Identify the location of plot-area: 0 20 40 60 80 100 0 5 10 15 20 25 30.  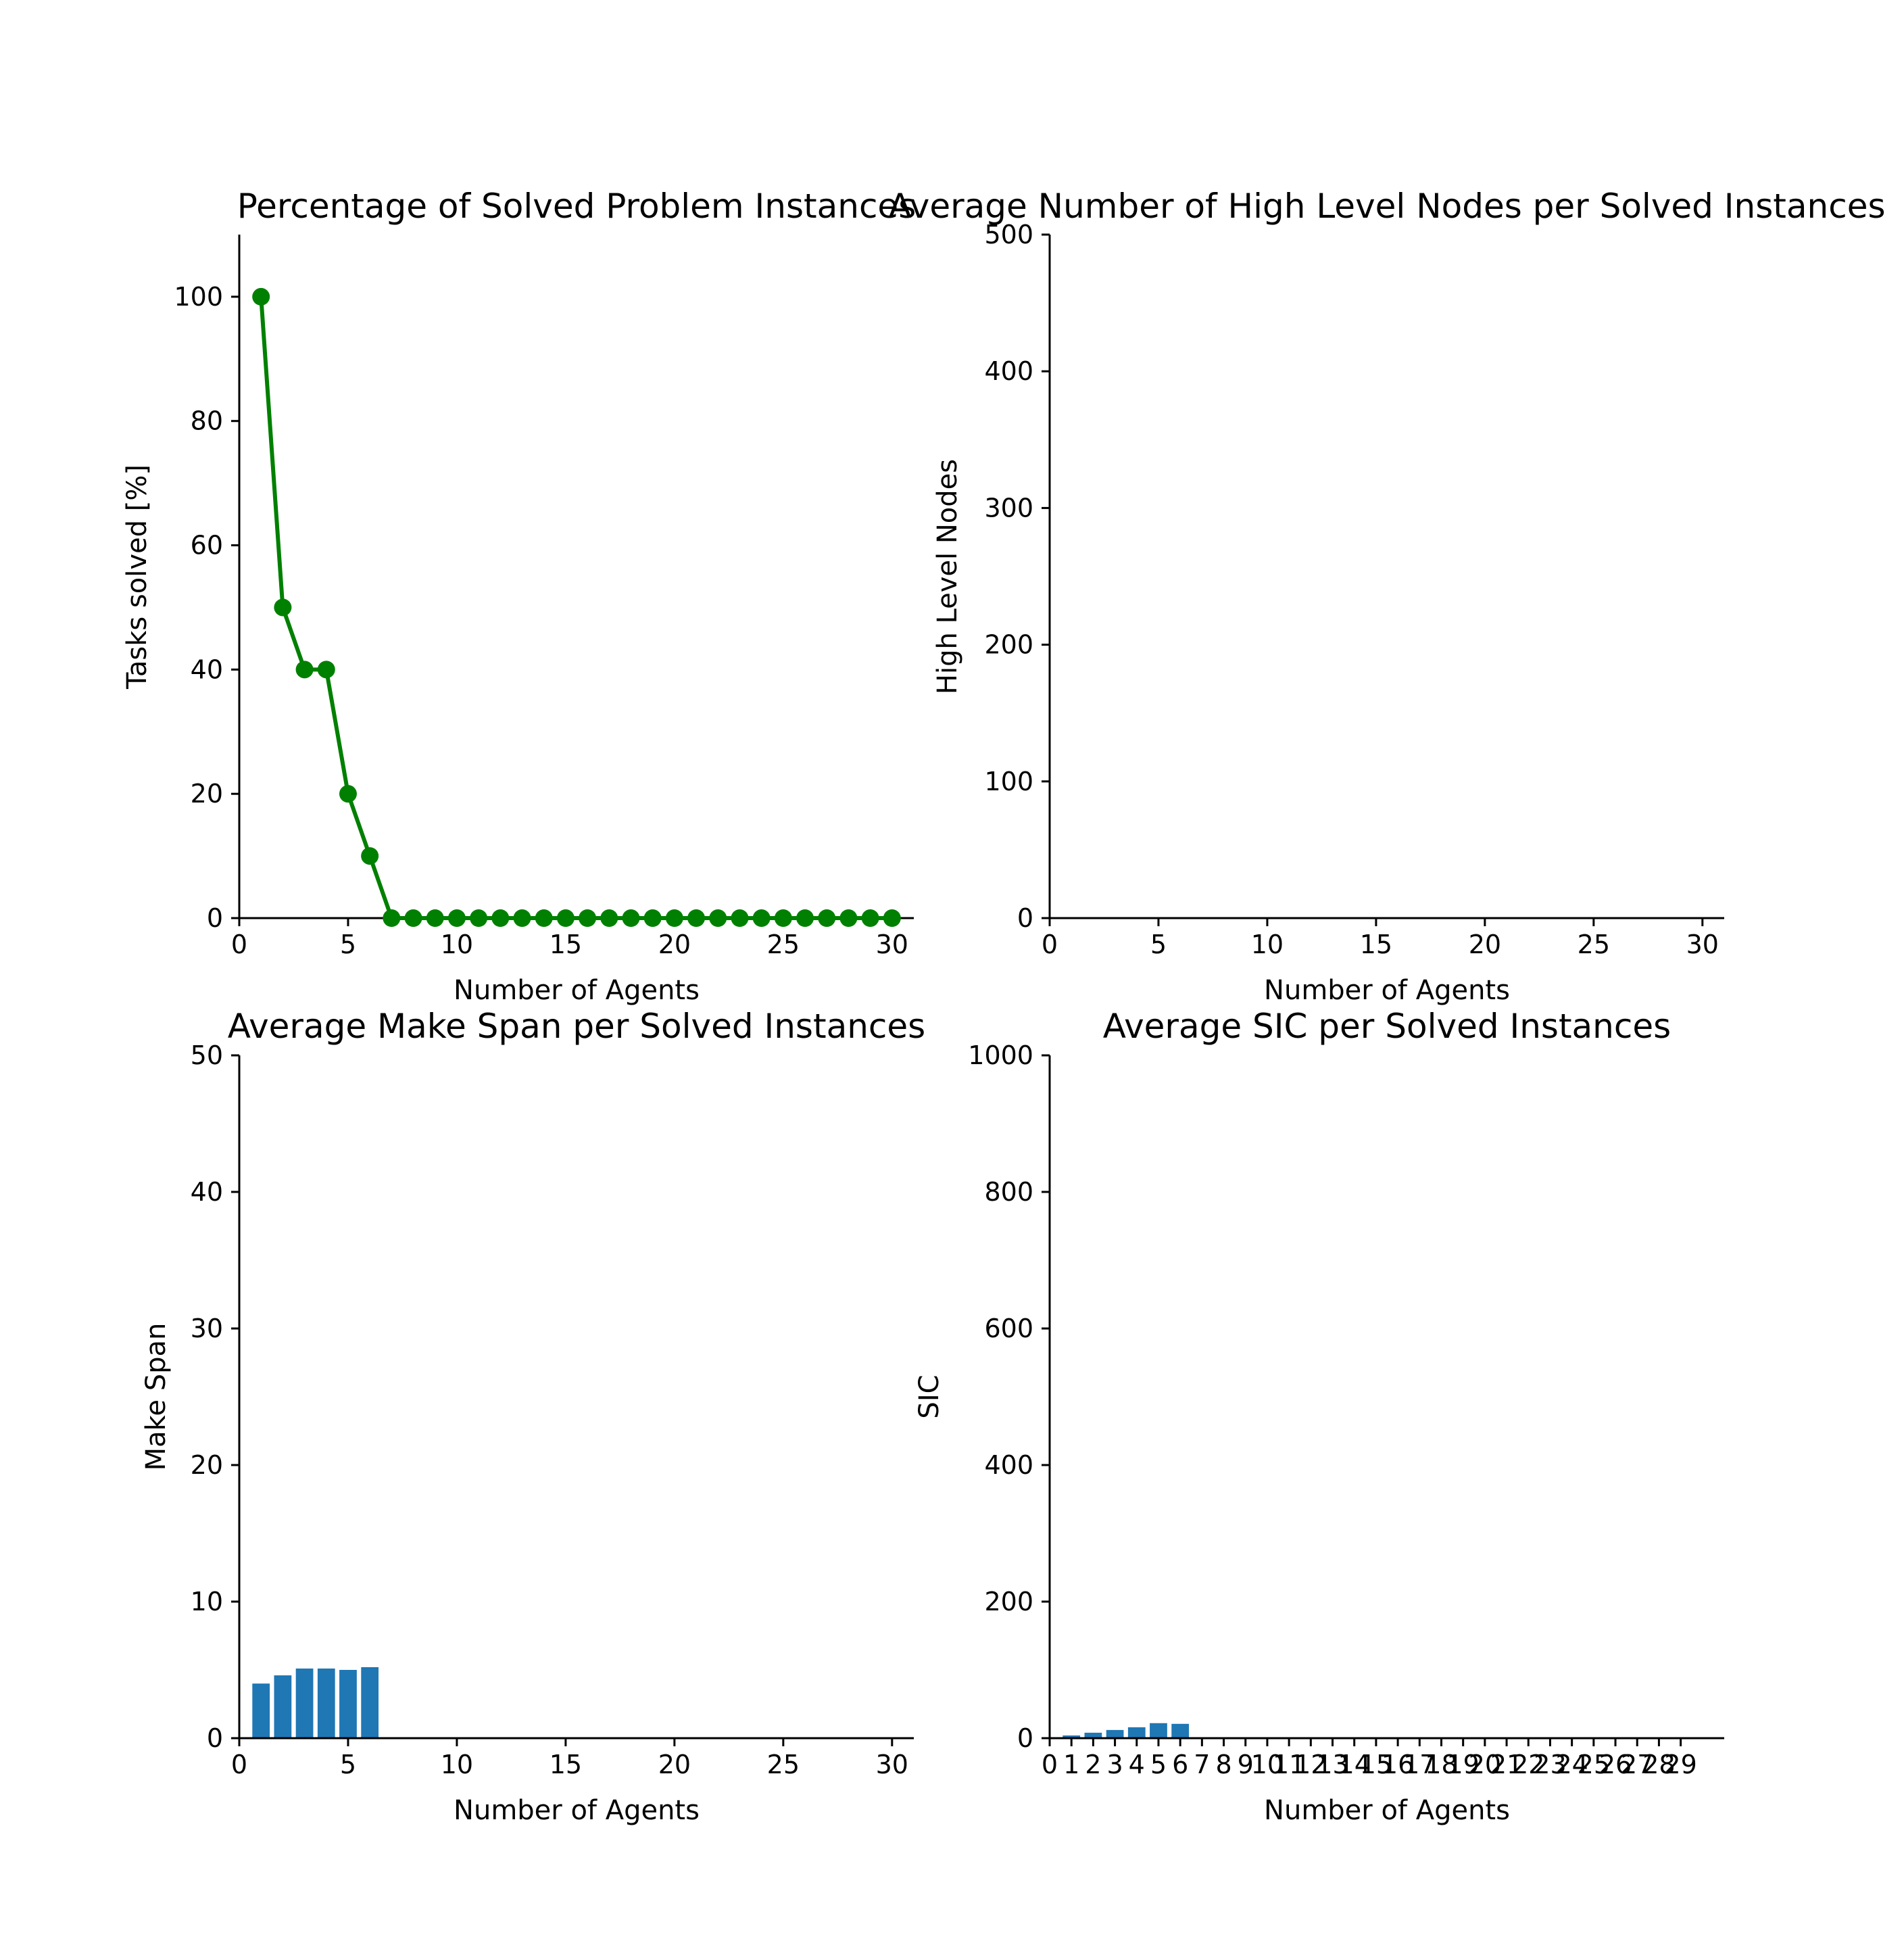
(544, 597).